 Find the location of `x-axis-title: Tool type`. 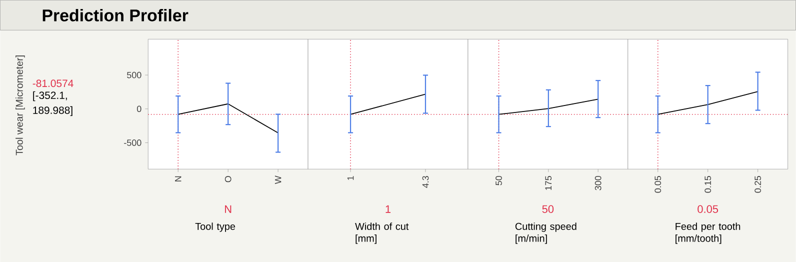

x-axis-title: Tool type is located at coordinates (215, 227).